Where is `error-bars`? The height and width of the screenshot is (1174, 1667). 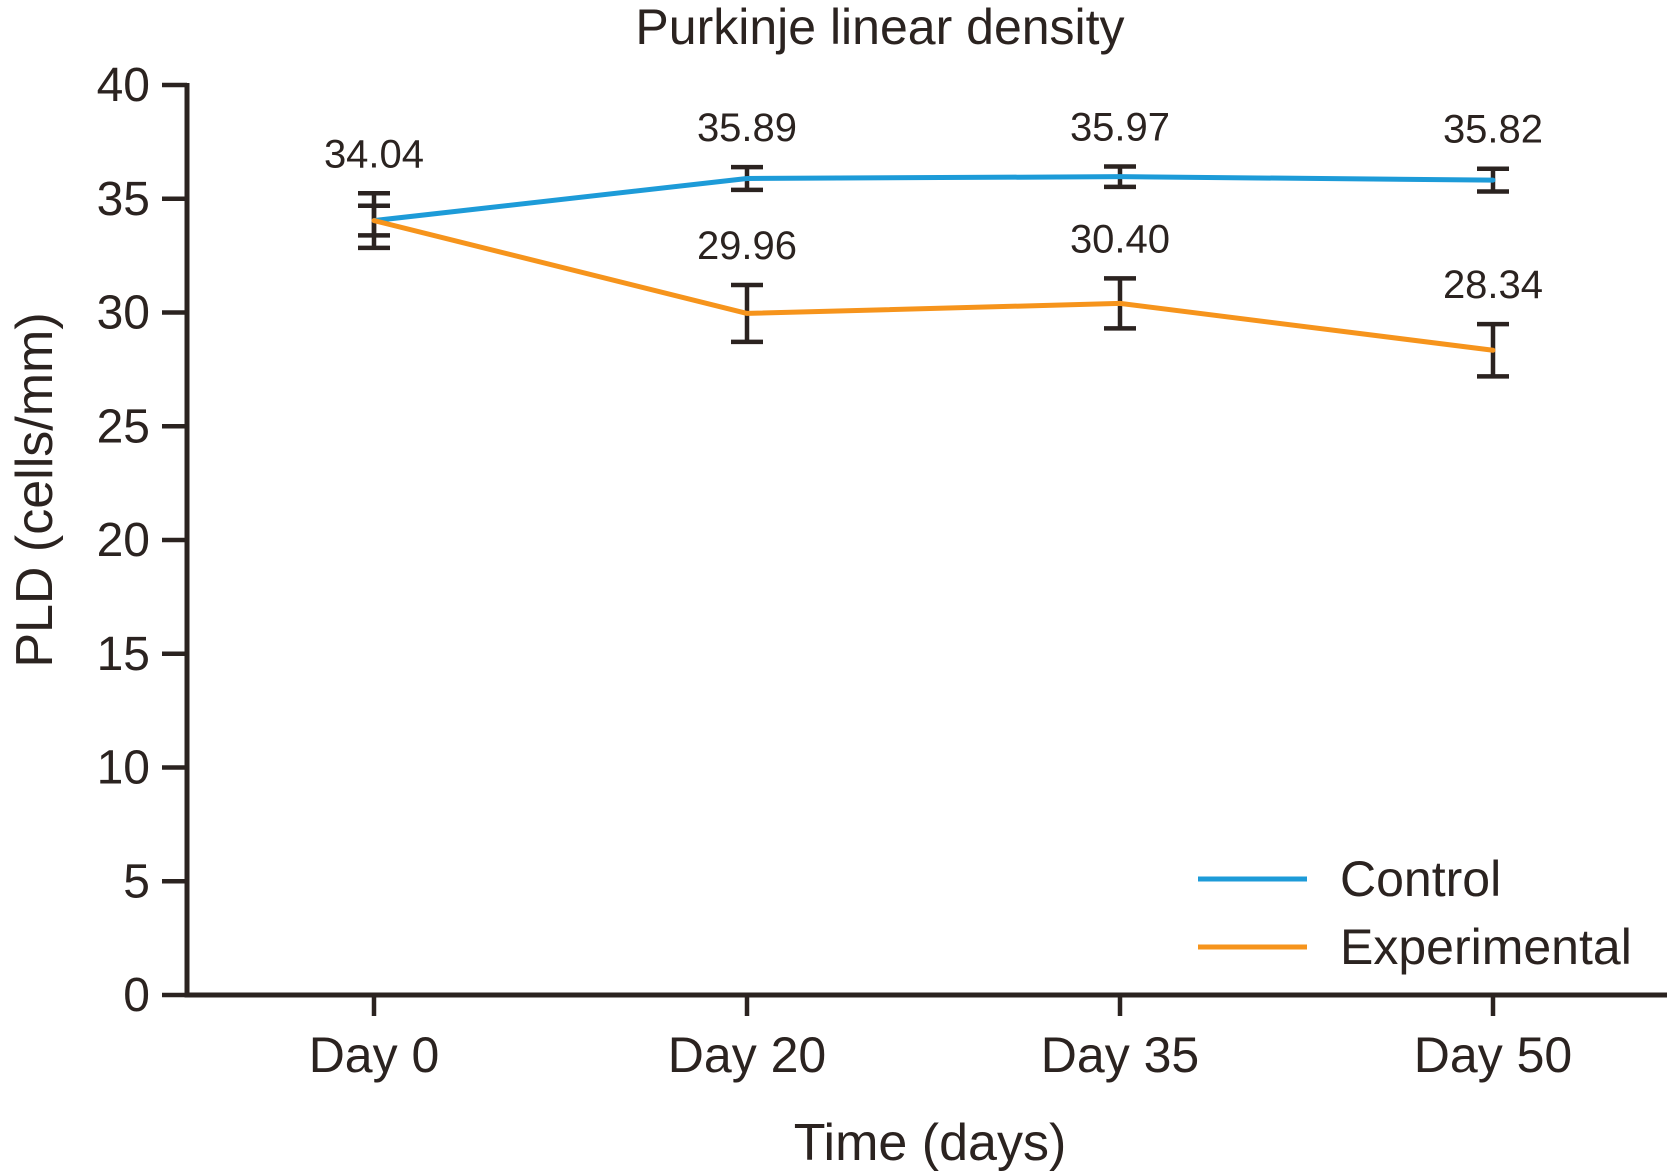
error-bars is located at coordinates (933, 271).